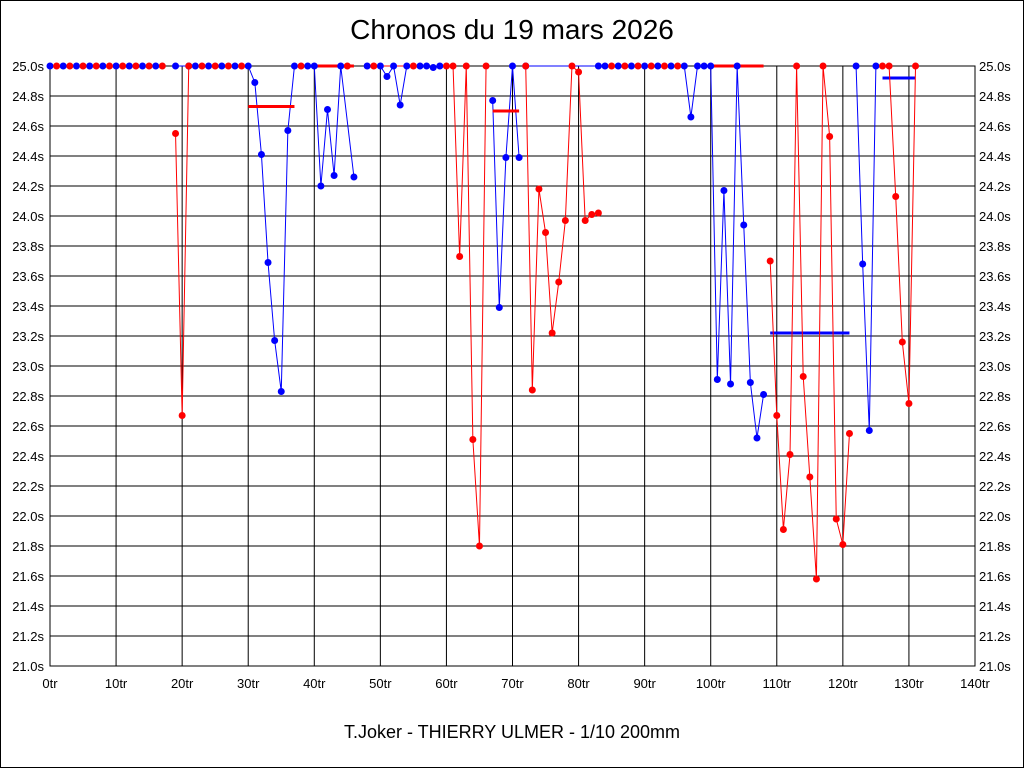 This screenshot has width=1024, height=768. Describe the element at coordinates (995, 666) in the screenshot. I see `y-tick-label-right: 21.0s` at that location.